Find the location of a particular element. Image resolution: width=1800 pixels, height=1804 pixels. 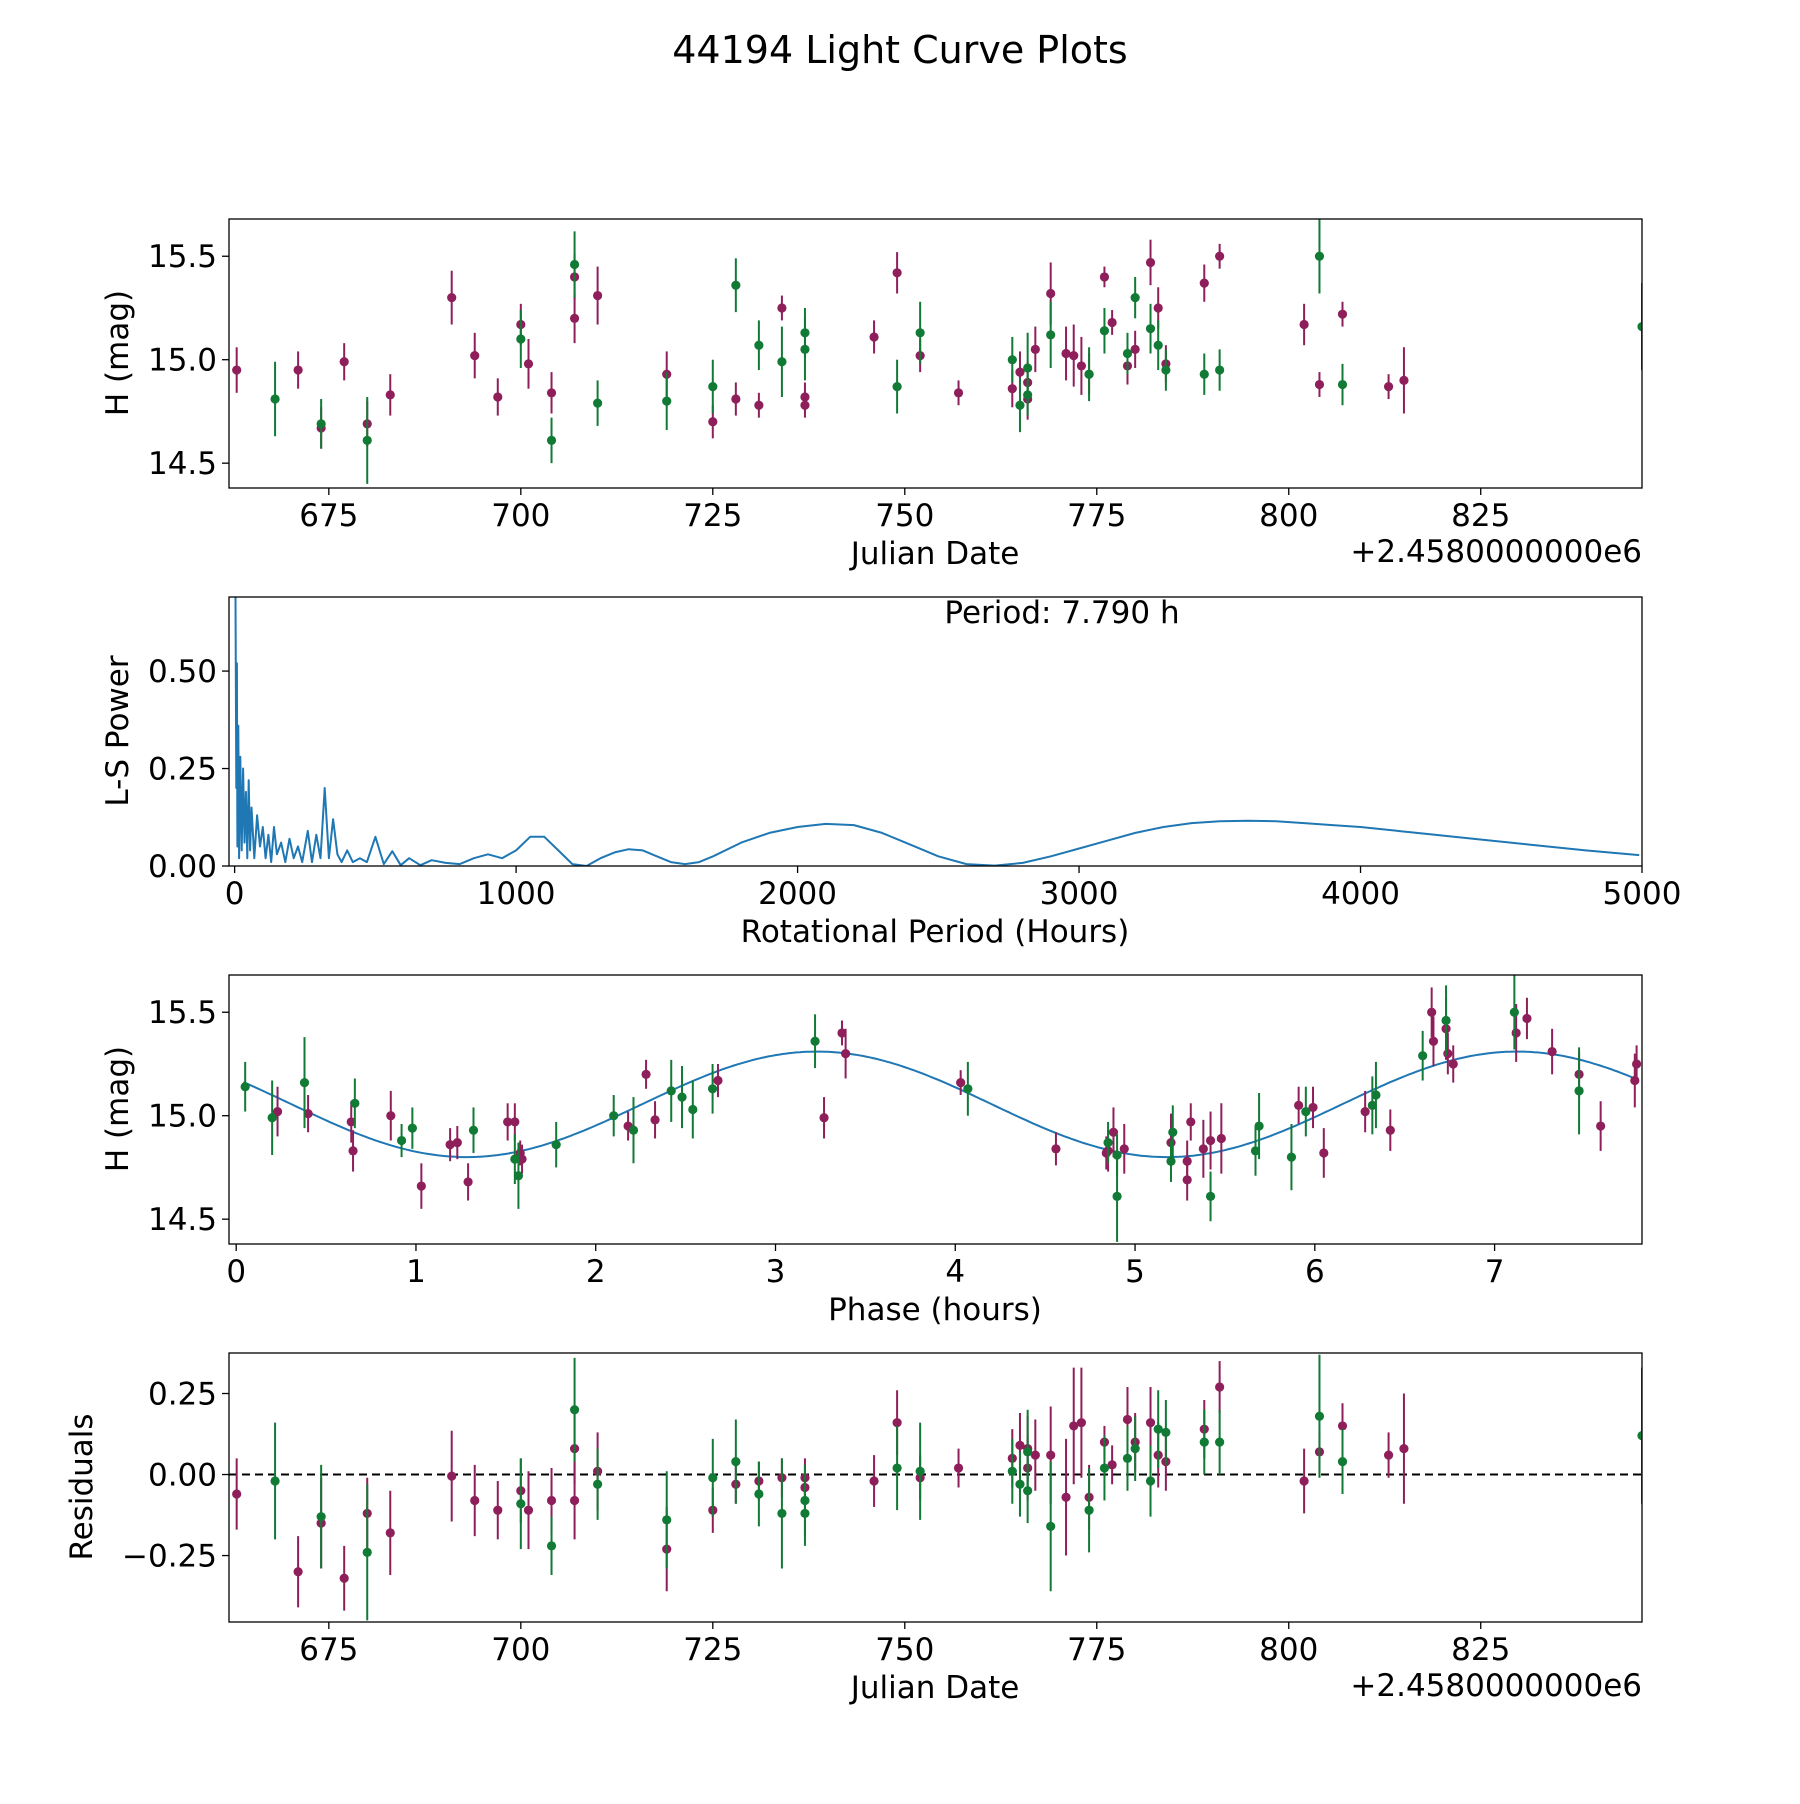

periodogram-xtick-label: 5000 is located at coordinates (1642, 894).